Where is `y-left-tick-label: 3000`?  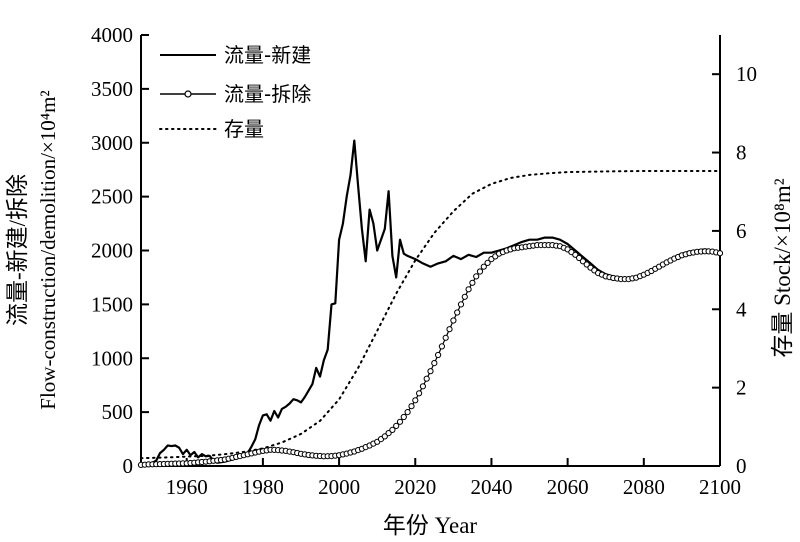
y-left-tick-label: 3000 is located at coordinates (112, 143).